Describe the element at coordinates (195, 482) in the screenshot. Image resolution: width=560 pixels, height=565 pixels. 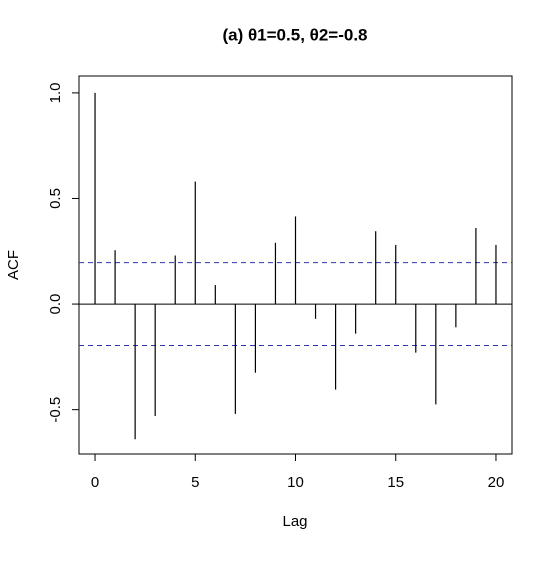
I see `x-tick-label: 5` at that location.